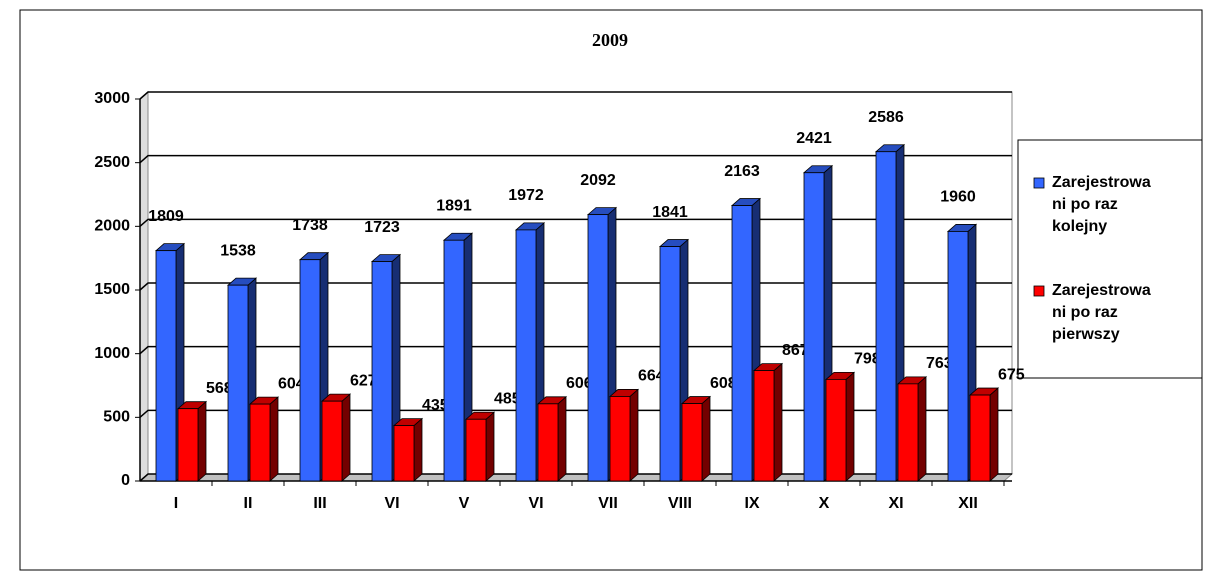  Describe the element at coordinates (751, 503) in the screenshot. I see `x-tick-label: IX` at that location.